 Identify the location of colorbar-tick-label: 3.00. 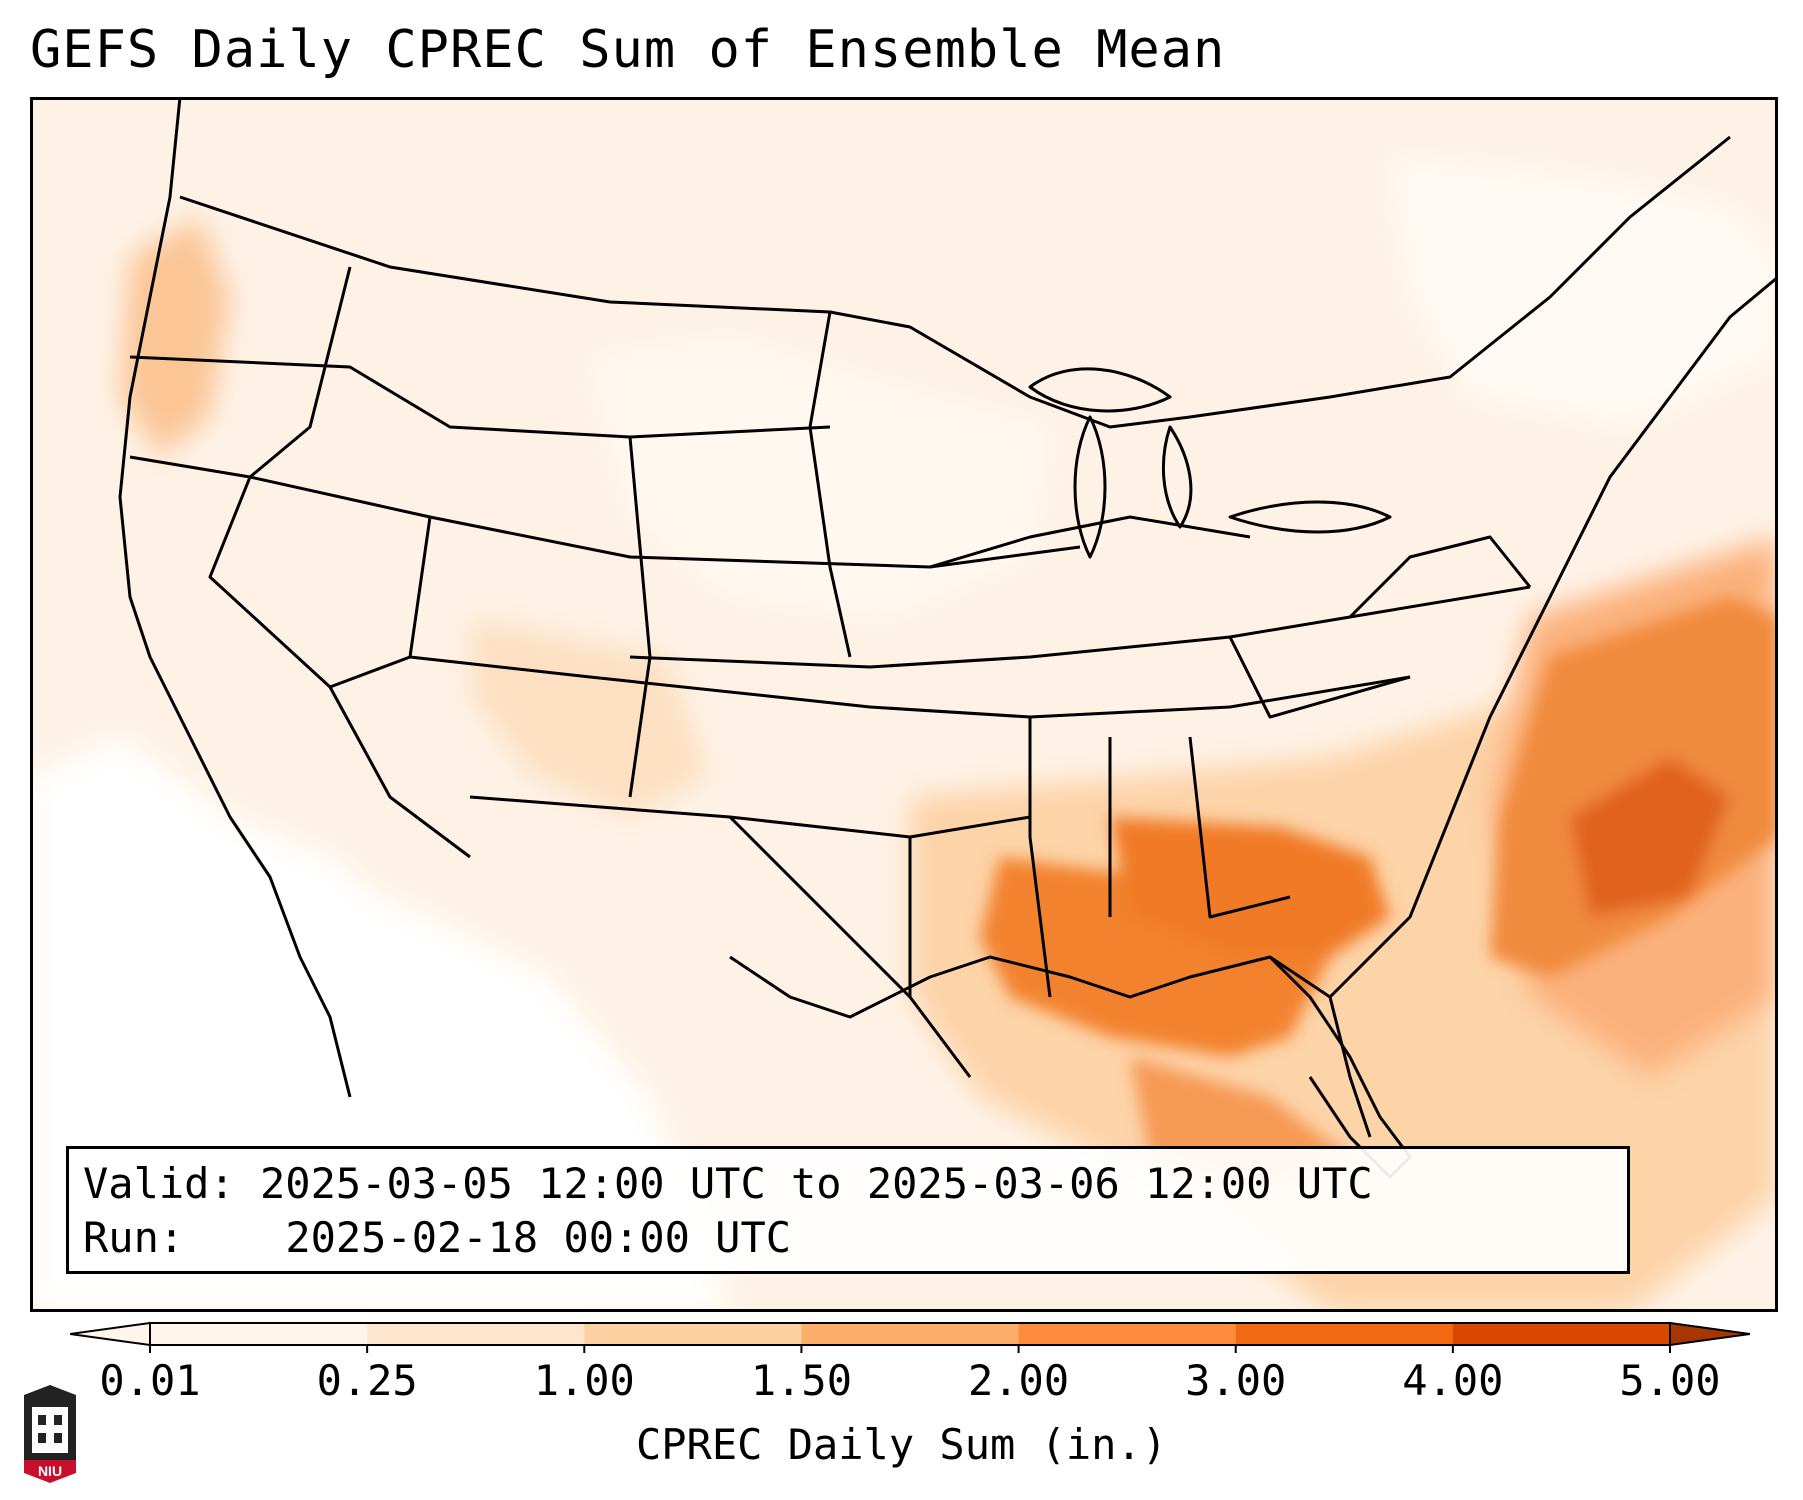
(1236, 1380).